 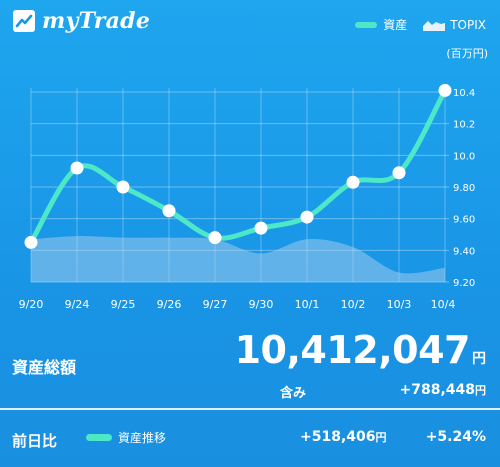 What do you see at coordinates (353, 304) in the screenshot?
I see `x-tick-label: 10/2` at bounding box center [353, 304].